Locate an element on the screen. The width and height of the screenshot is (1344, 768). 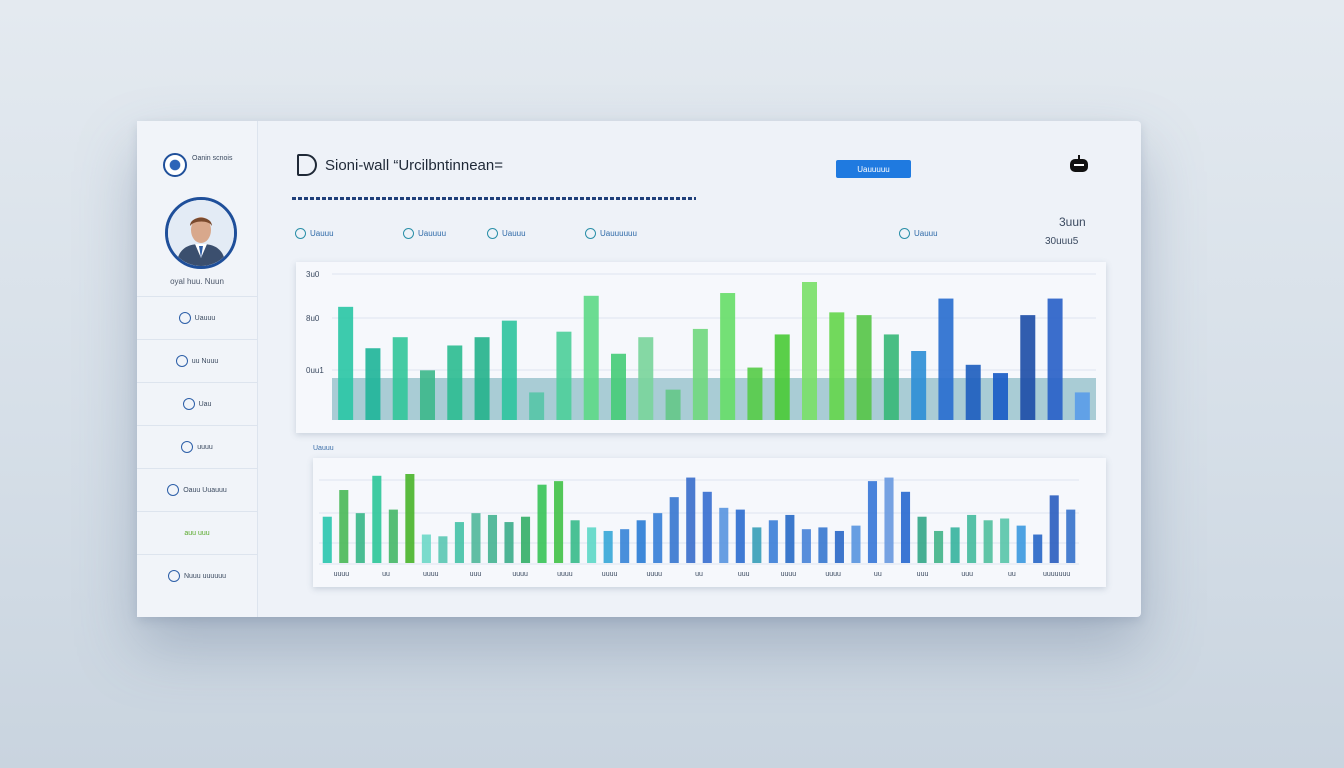
x-tick-label: uuuuuuu is located at coordinates (1056, 574).